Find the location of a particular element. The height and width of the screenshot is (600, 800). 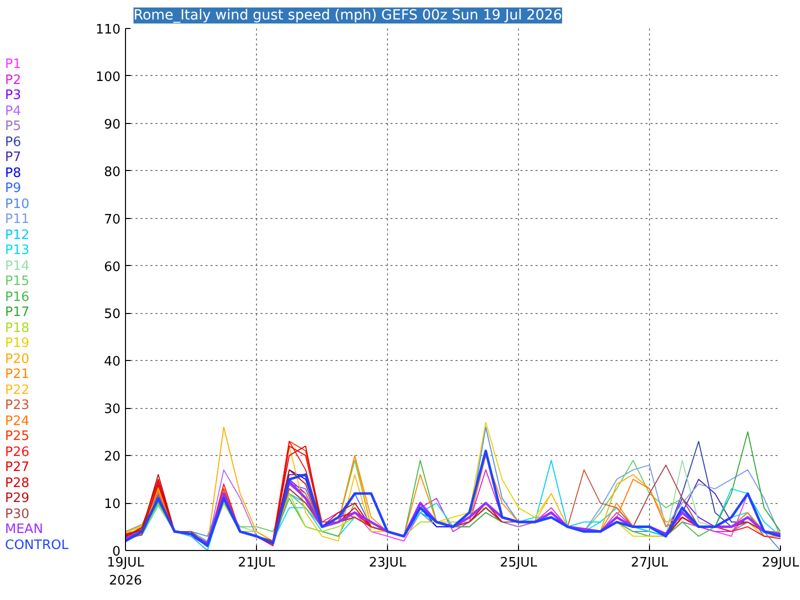

text: P11 is located at coordinates (17, 220).